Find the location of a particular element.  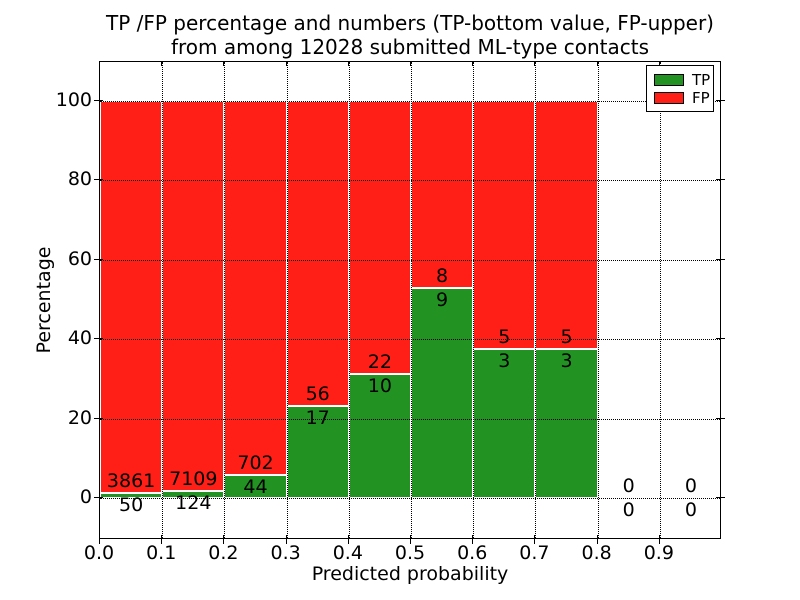

legend-entry-tp: TP is located at coordinates (683, 80).